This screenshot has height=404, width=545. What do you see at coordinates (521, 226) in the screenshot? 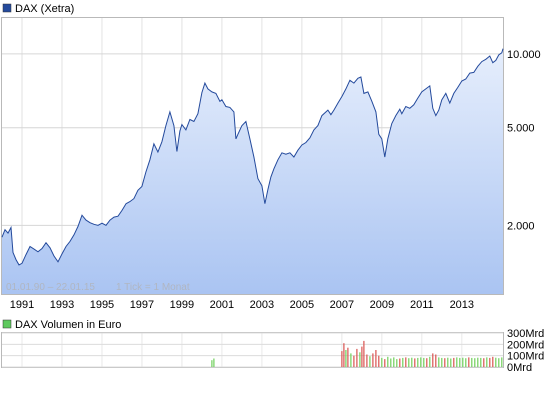
I see `y-tick-label: 2.000` at bounding box center [521, 226].